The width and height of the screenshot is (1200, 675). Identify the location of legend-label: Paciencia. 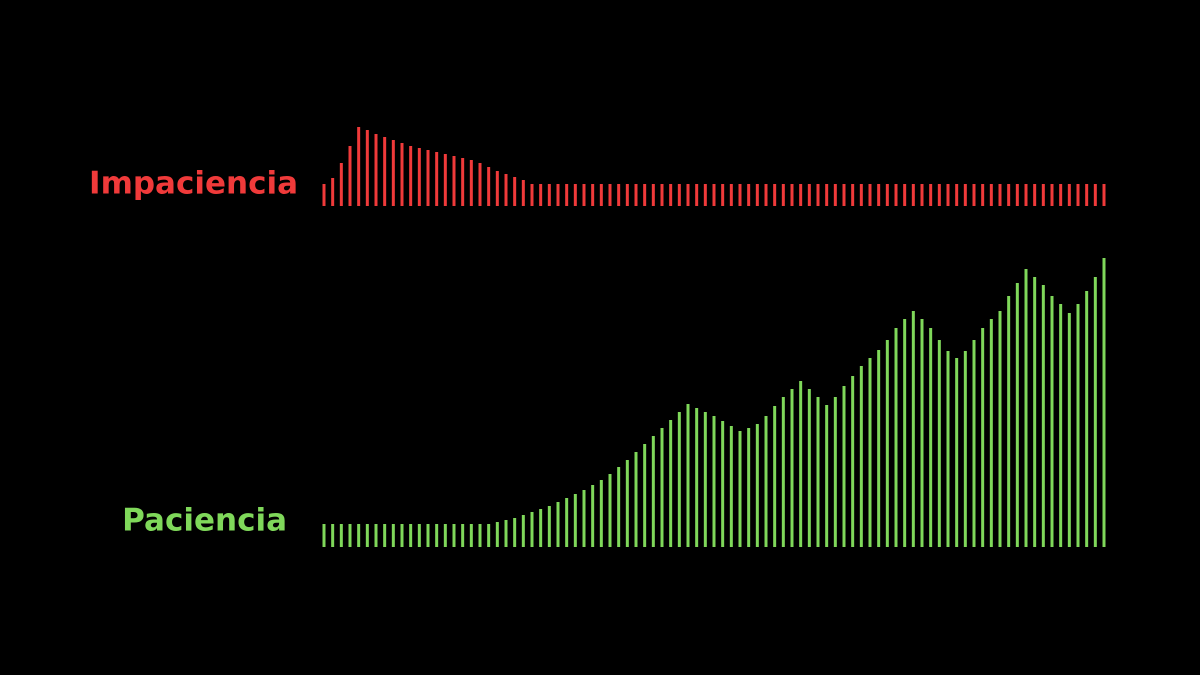
(204, 521).